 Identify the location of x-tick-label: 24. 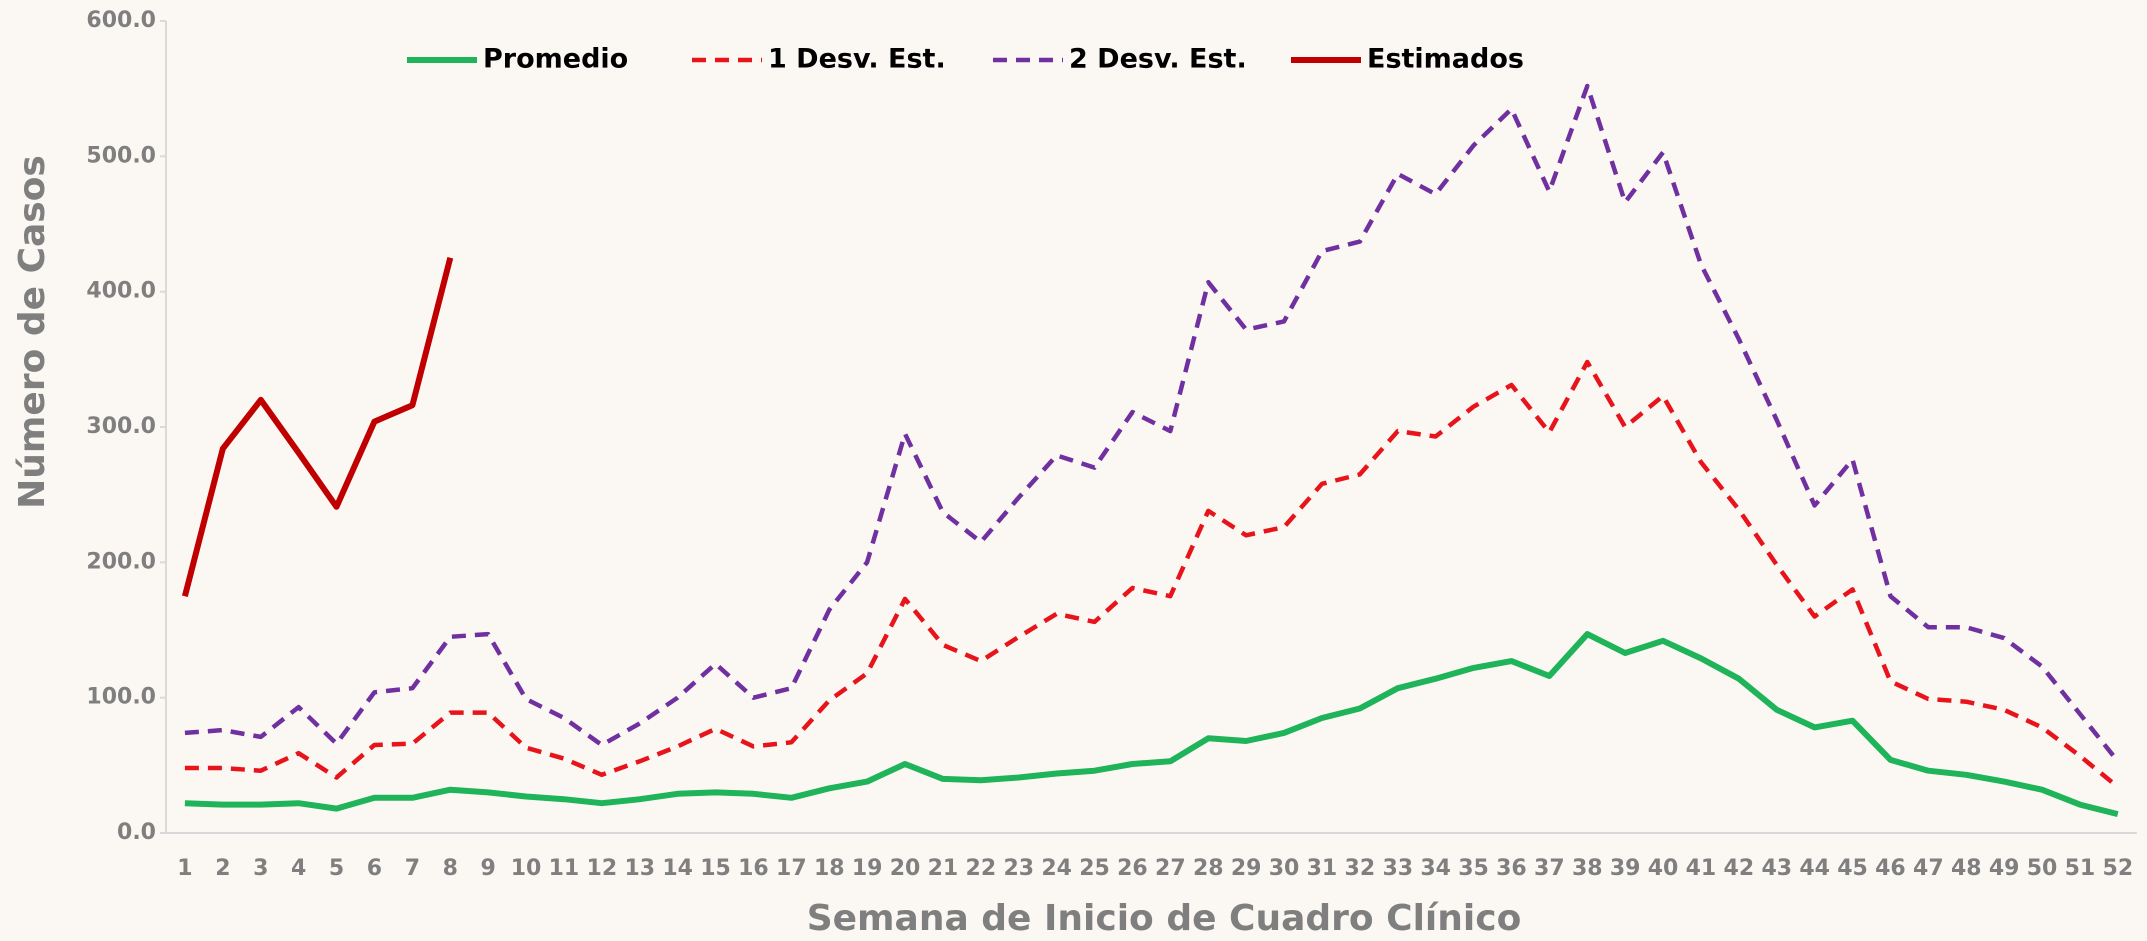
(1056, 868).